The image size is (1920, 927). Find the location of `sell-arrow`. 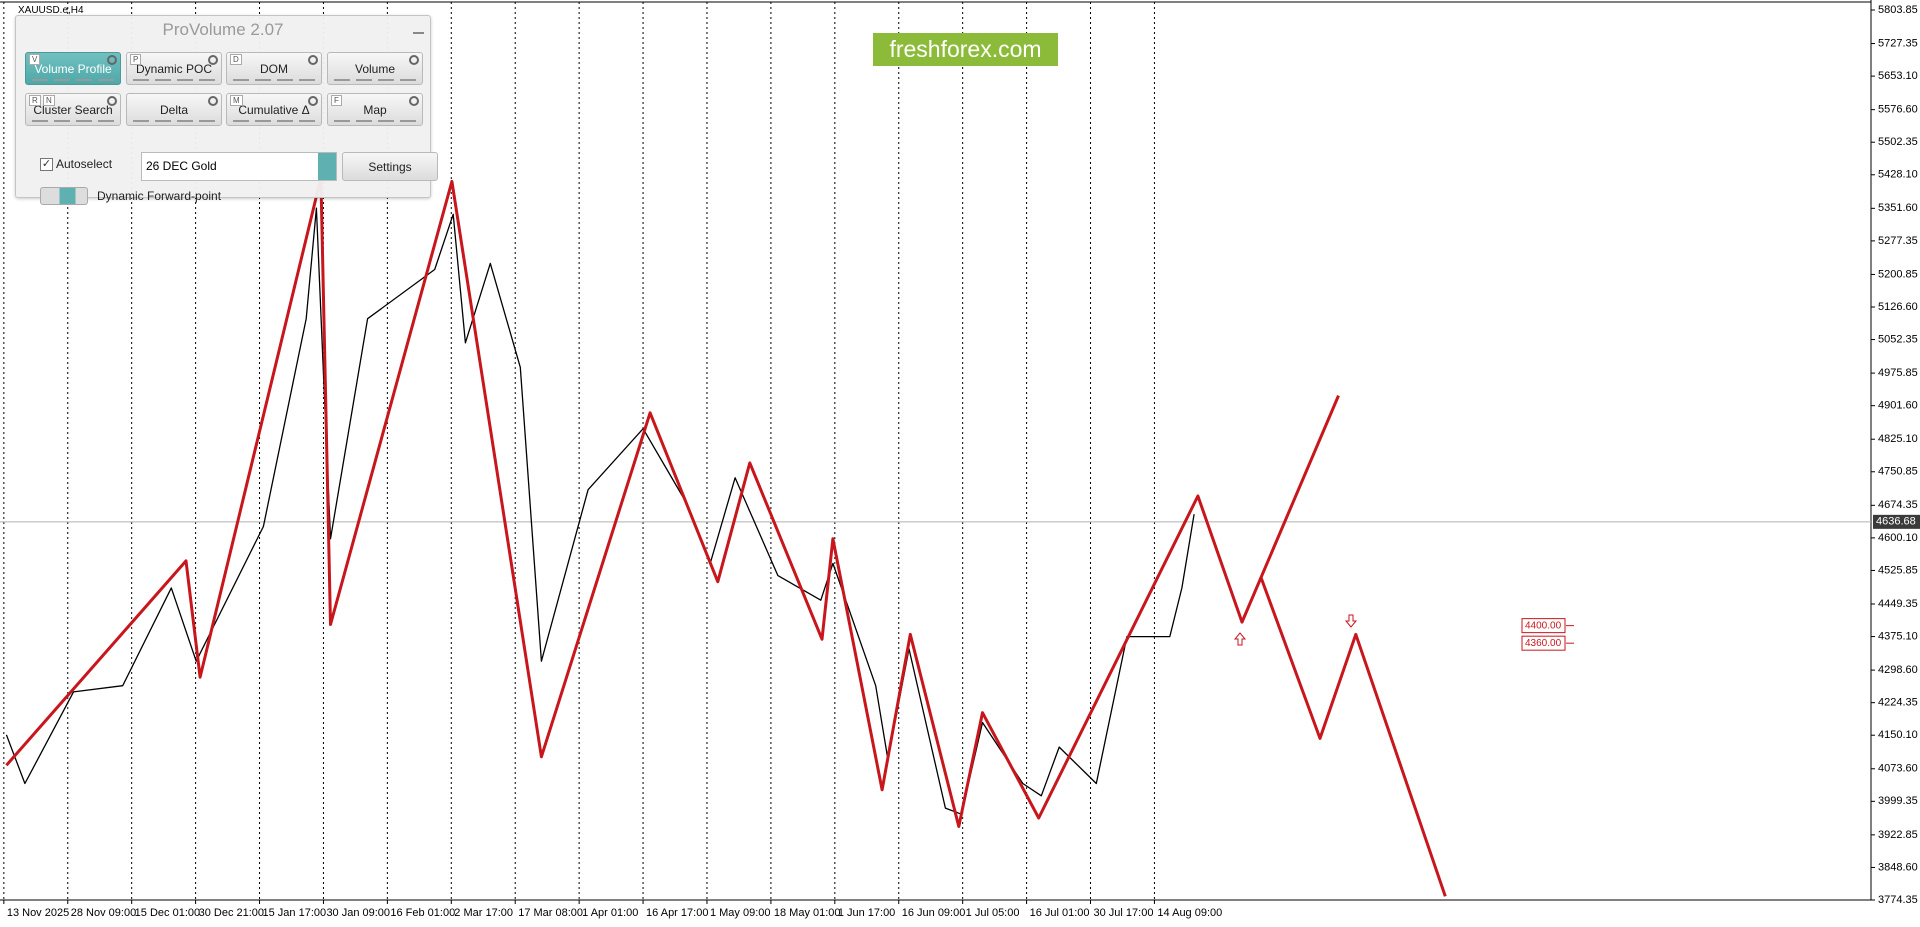

sell-arrow is located at coordinates (1351, 621).